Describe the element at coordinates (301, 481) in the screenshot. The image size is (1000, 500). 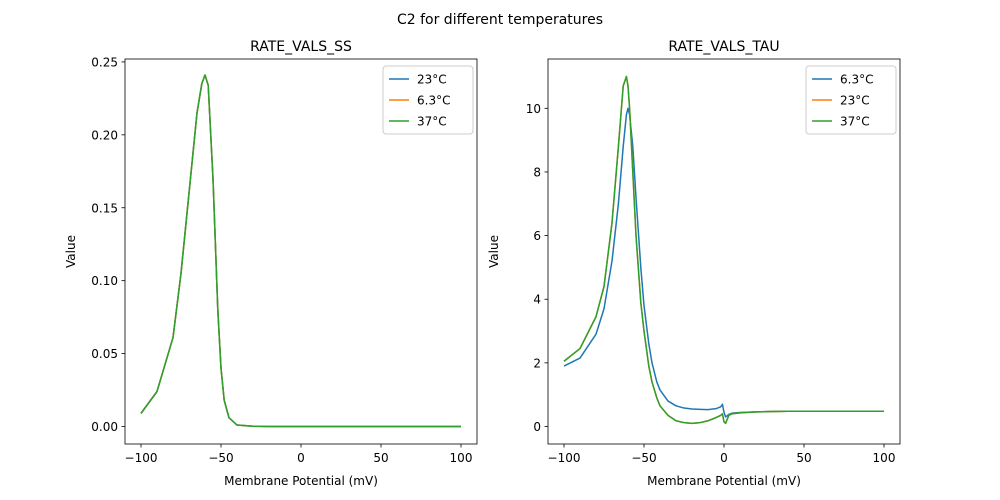
I see `subplot-ss-xlabel: Membrane Potential (mV)` at that location.